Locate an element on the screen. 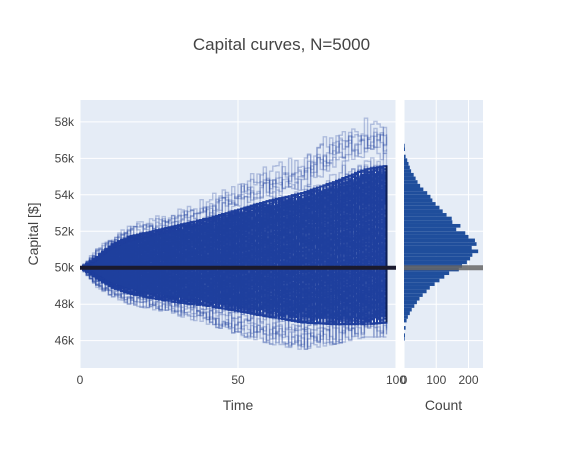 The image size is (563, 450). hist-x-tick-1: 100 is located at coordinates (436, 380).